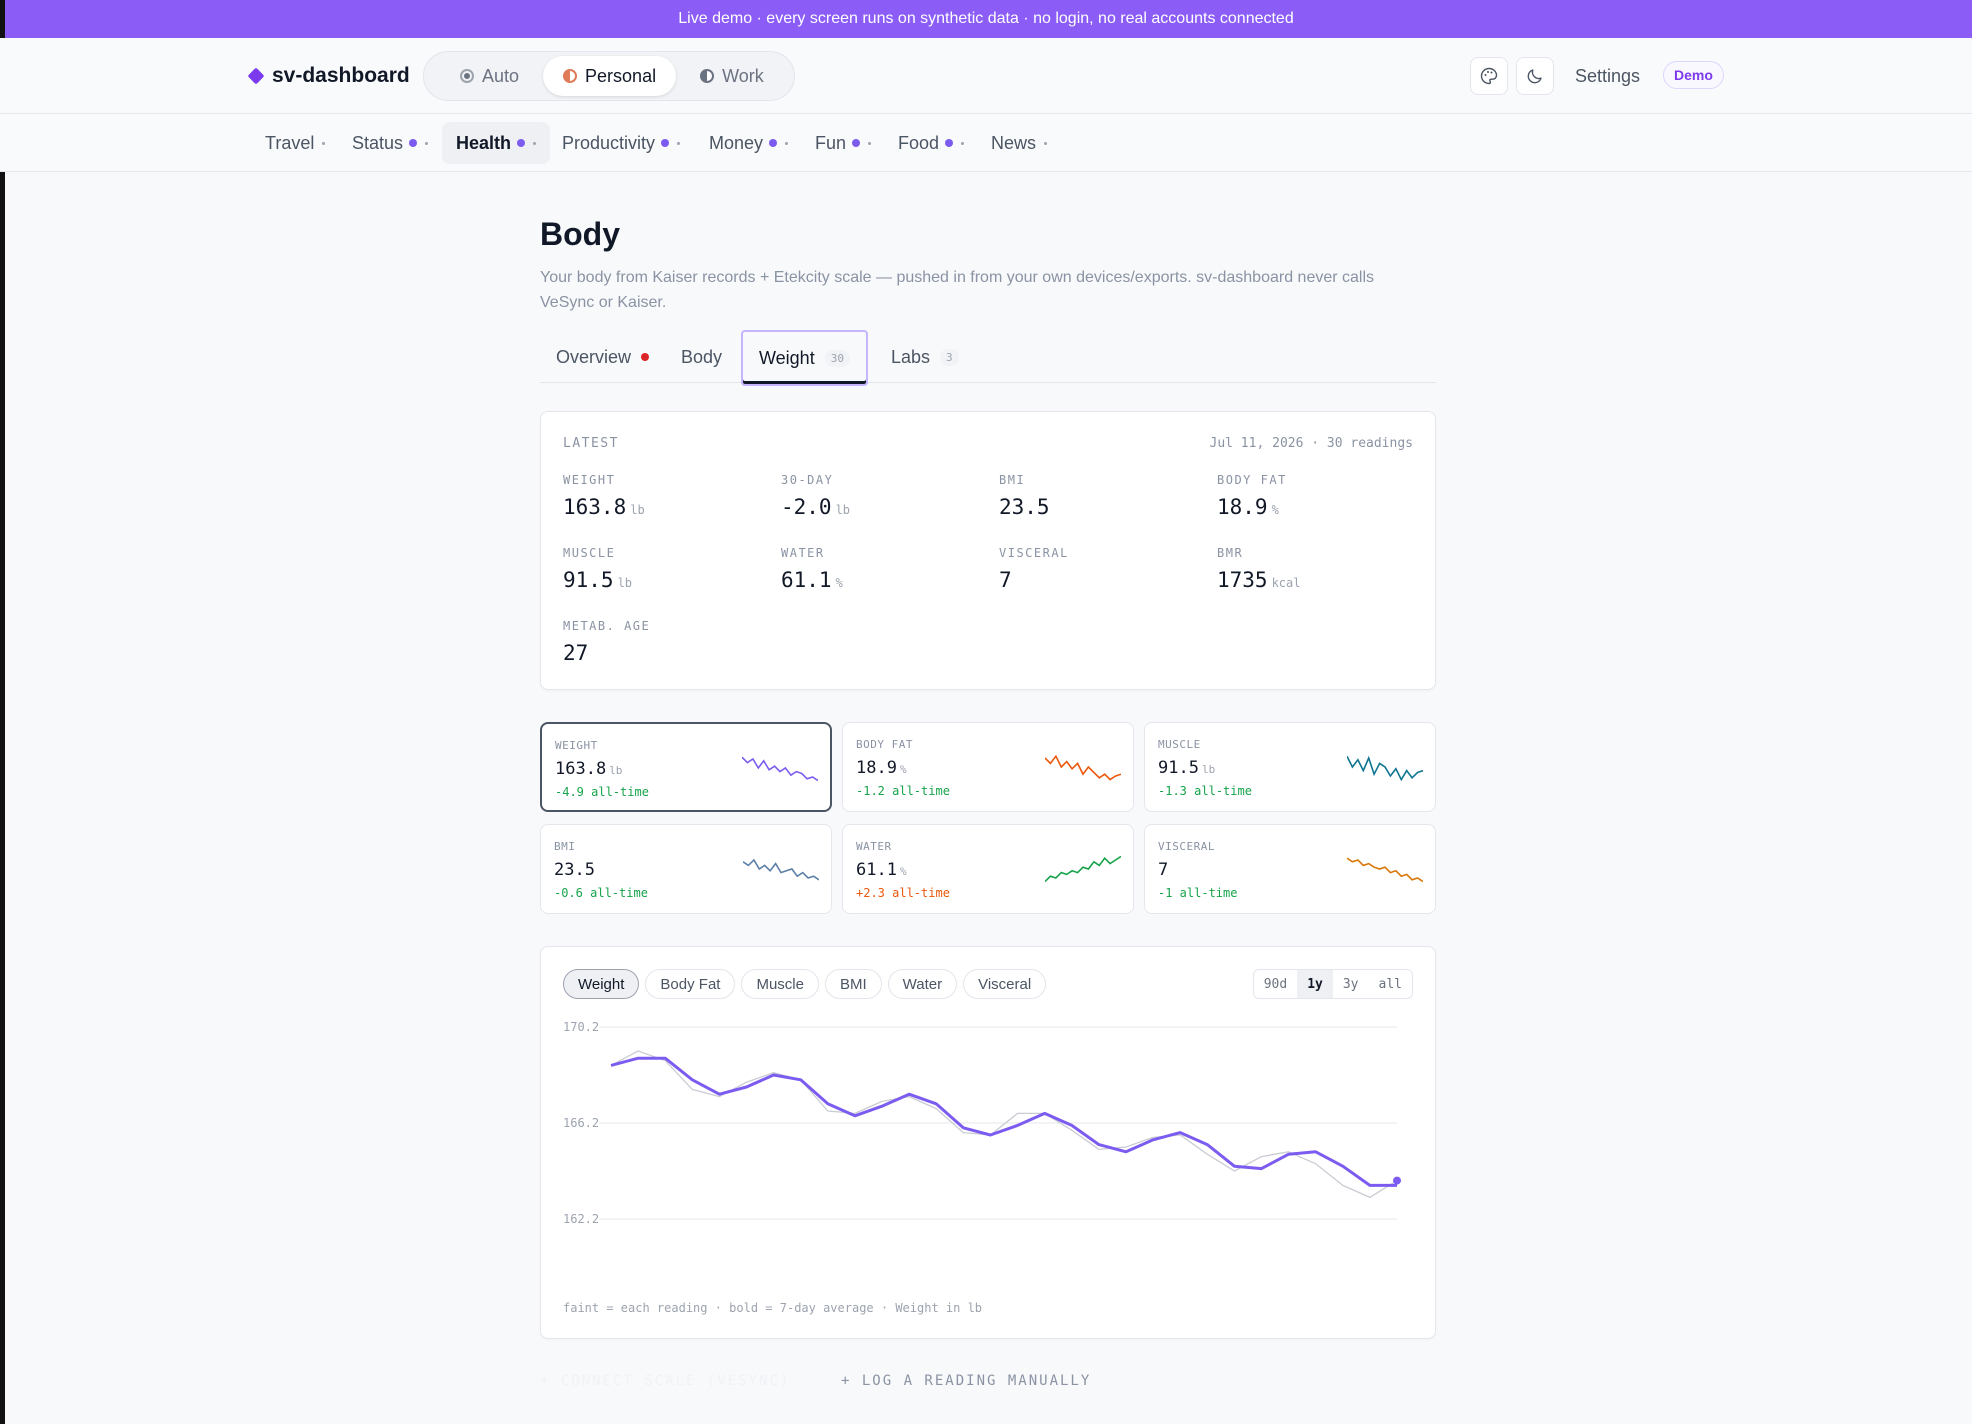 Image resolution: width=1972 pixels, height=1424 pixels. What do you see at coordinates (988, 767) in the screenshot?
I see `mini-card-body-fat: BODY FAT 18.9% -1.2 all-time` at bounding box center [988, 767].